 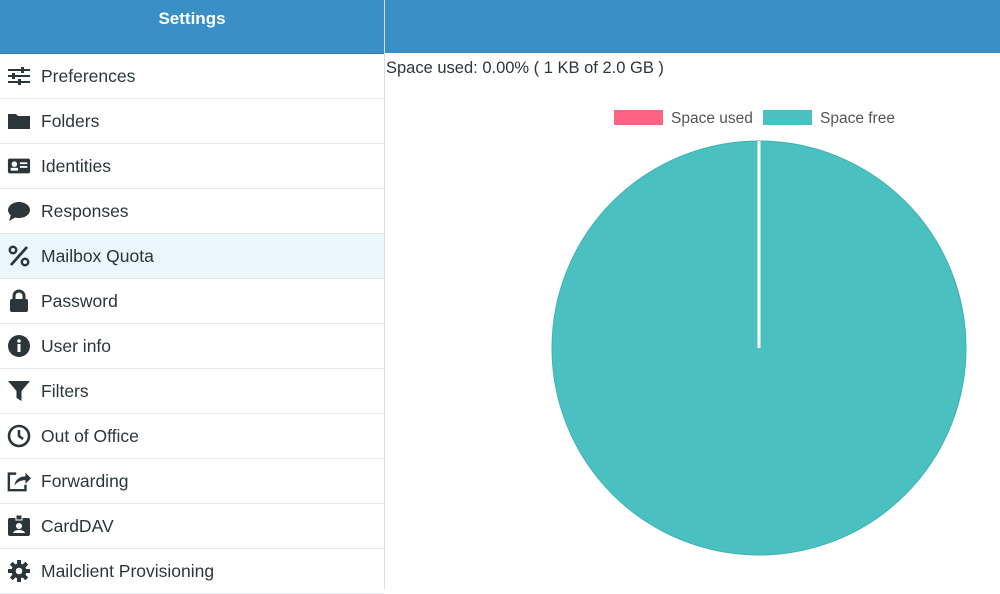 What do you see at coordinates (19, 571) in the screenshot?
I see `gear-icon` at bounding box center [19, 571].